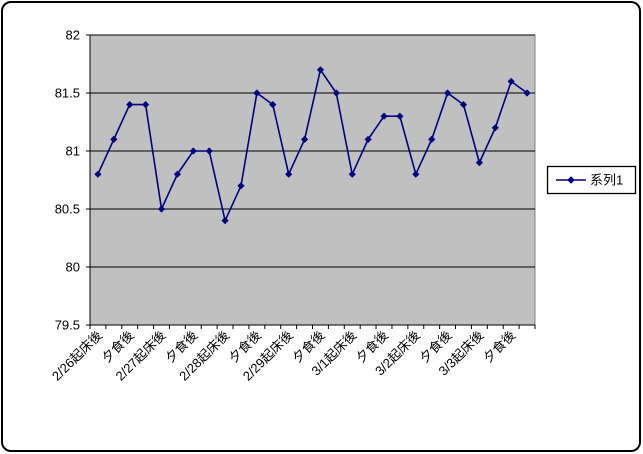 This screenshot has height=454, width=643. I want to click on legend-marker-icon, so click(571, 180).